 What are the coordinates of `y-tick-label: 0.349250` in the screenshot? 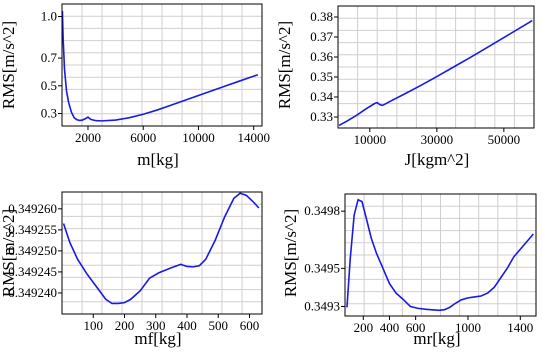 It's located at (32, 250).